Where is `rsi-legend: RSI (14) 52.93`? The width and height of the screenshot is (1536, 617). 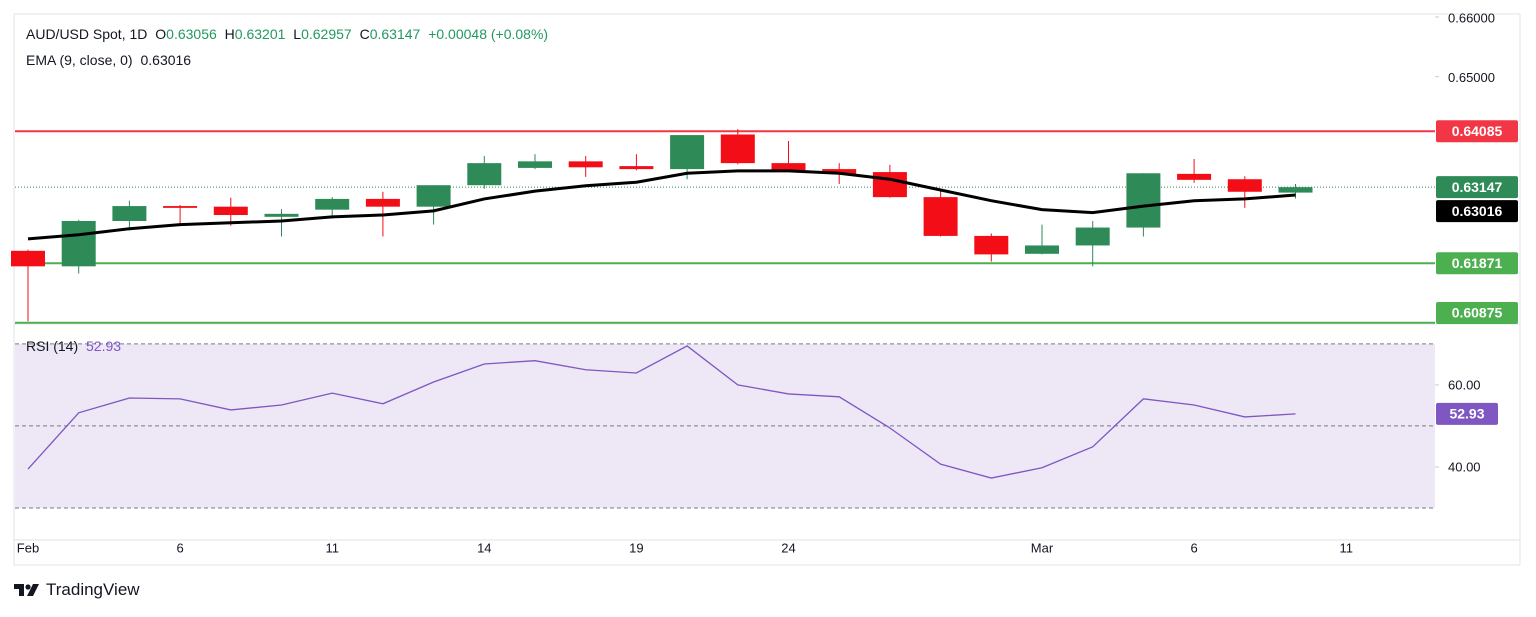 rsi-legend: RSI (14) 52.93 is located at coordinates (75, 346).